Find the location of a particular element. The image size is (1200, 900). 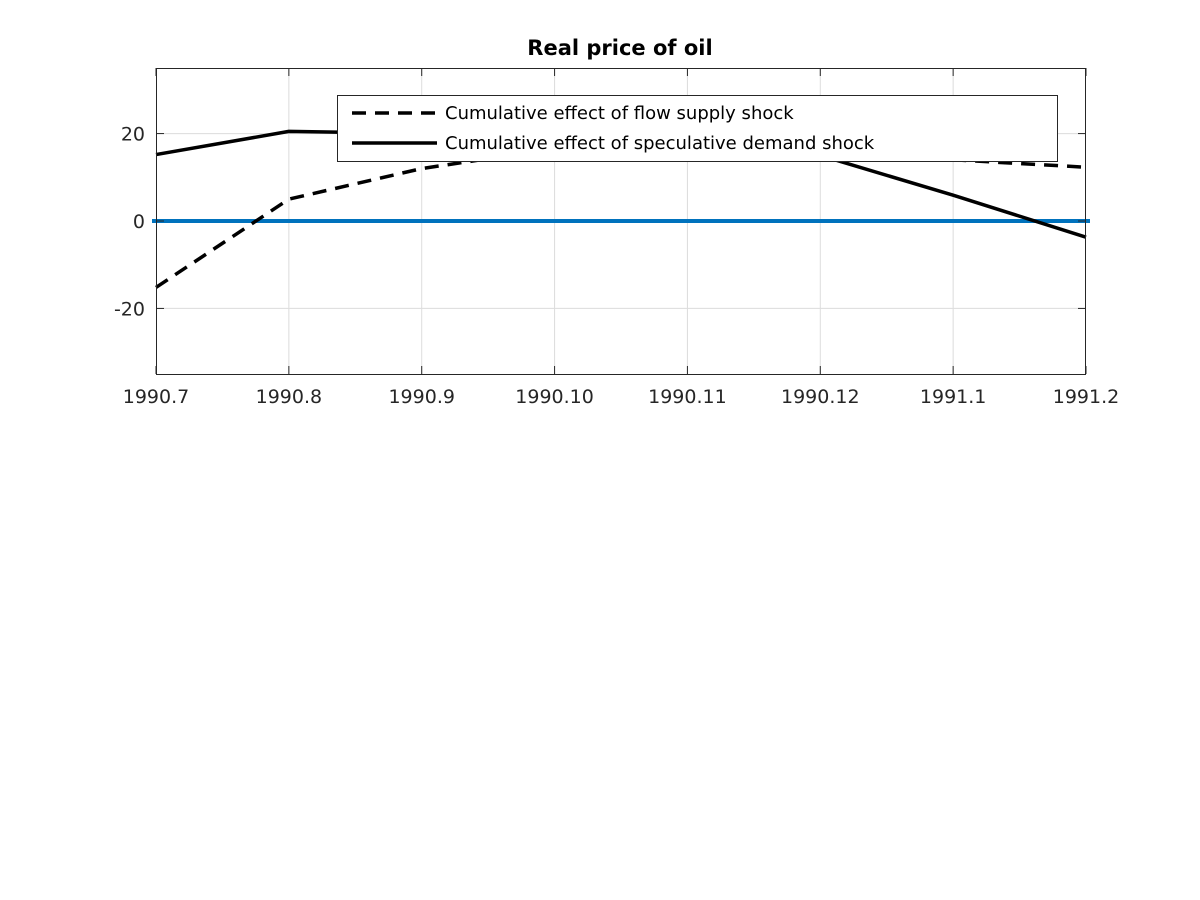

y-tick-label: 0 is located at coordinates (139, 222).